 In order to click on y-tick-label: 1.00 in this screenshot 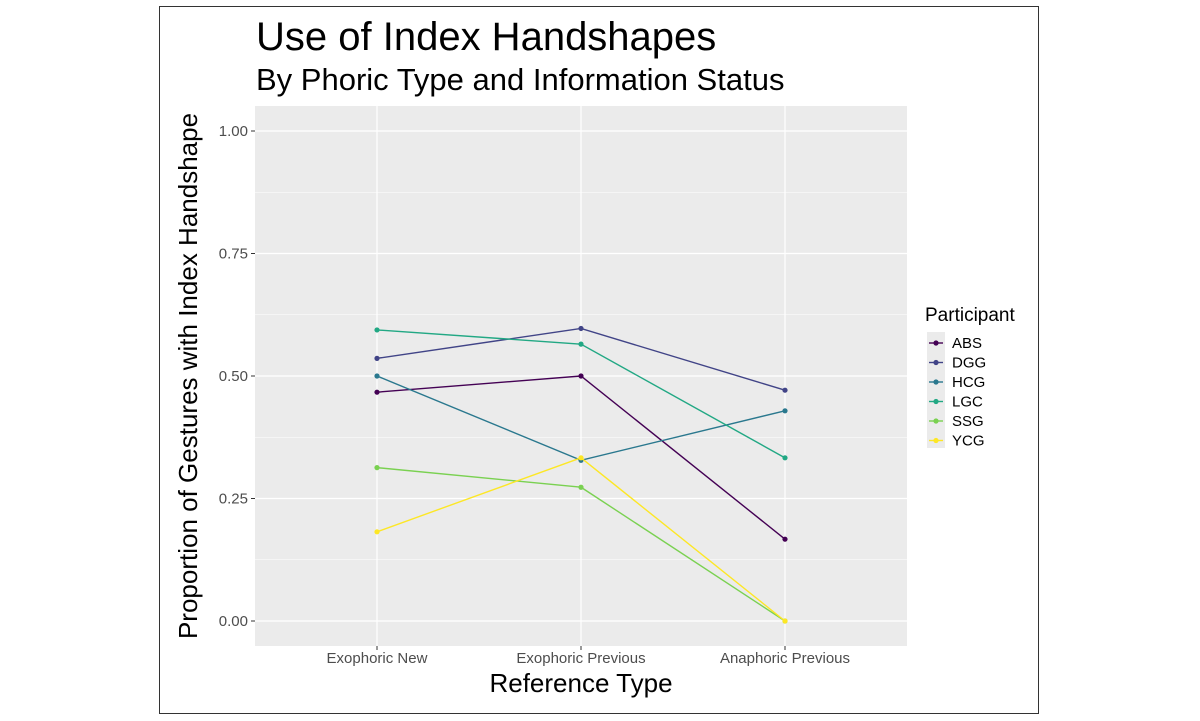, I will do `click(233, 131)`.